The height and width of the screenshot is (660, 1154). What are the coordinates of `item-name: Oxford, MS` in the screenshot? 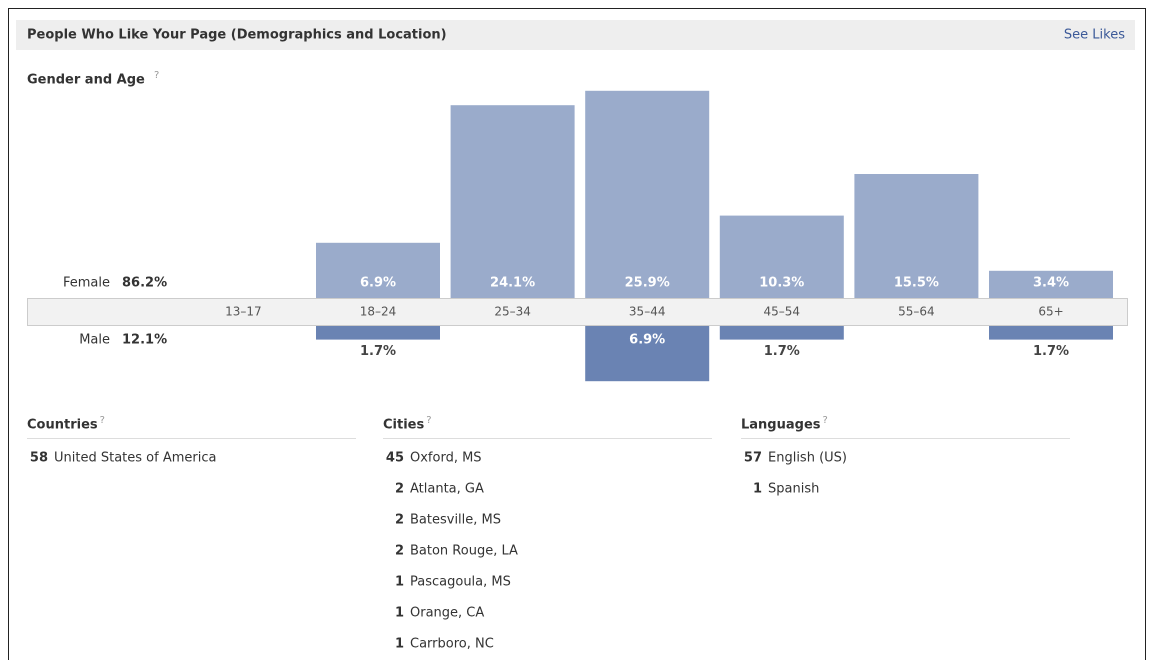 It's located at (446, 458).